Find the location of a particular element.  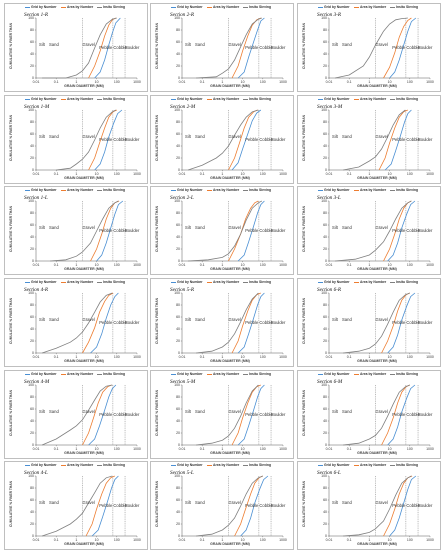

panel-title: Section 2-R is located at coordinates (182, 15).